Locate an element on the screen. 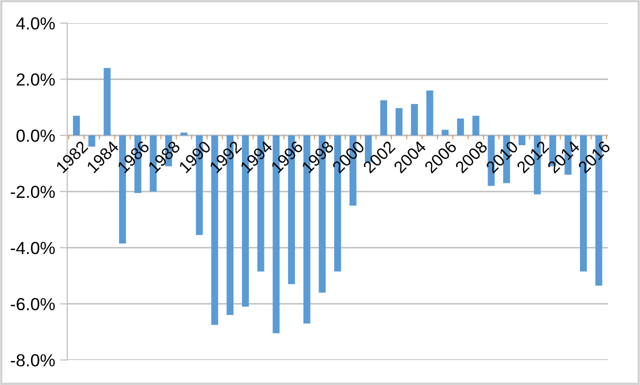  y-tick-label: -6.0% is located at coordinates (32, 304).